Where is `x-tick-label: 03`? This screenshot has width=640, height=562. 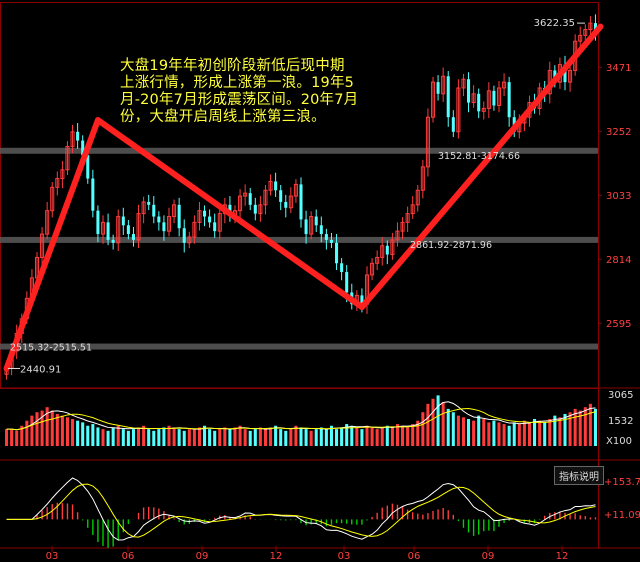
x-tick-label: 03 is located at coordinates (344, 556).